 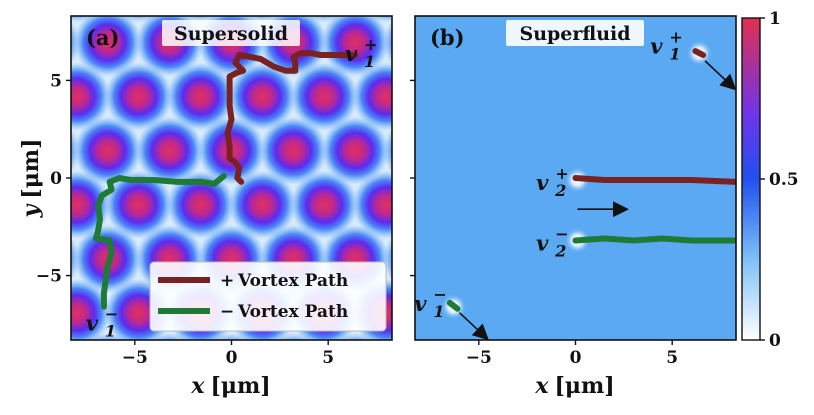 What do you see at coordinates (574, 386) in the screenshot?
I see `x-axis-label-b: x [μm]` at bounding box center [574, 386].